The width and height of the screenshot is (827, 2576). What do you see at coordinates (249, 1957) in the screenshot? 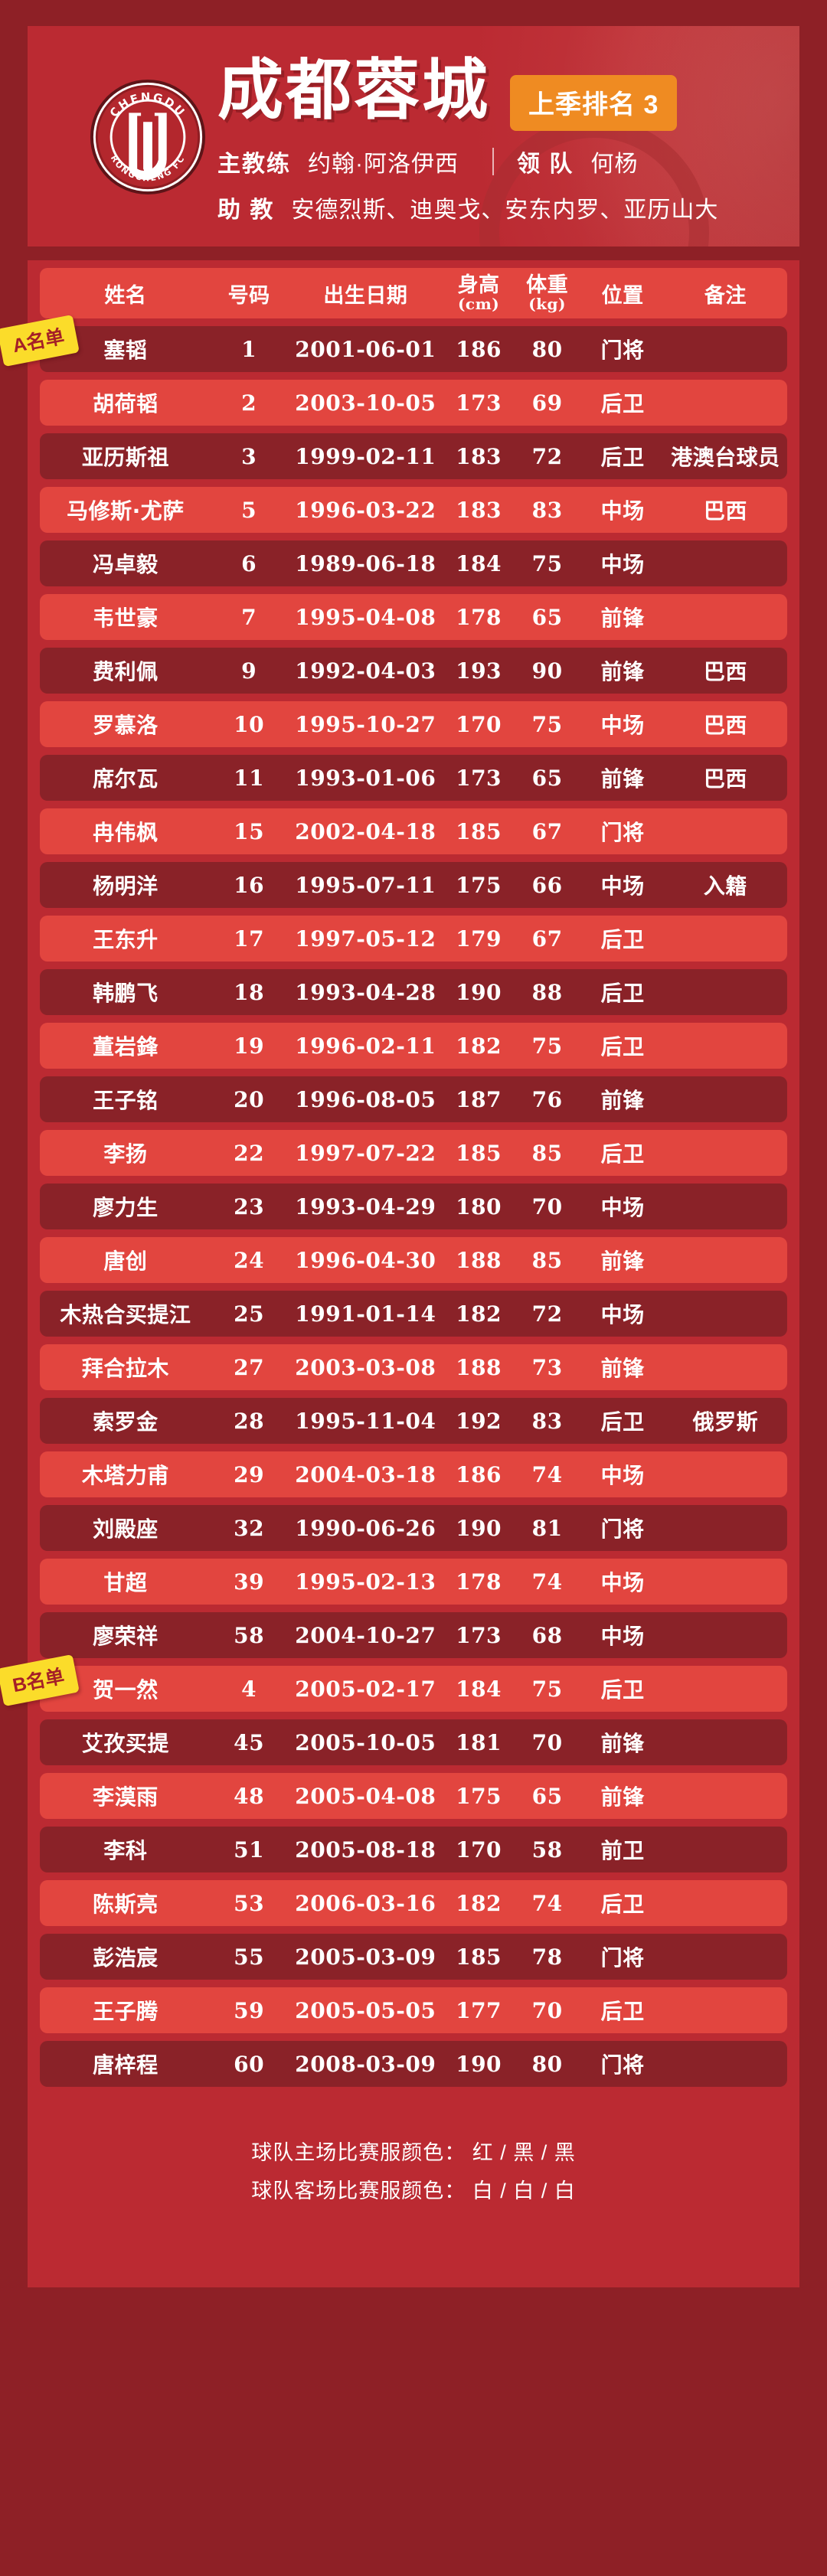
I see `cell-shirt-number: 55` at bounding box center [249, 1957].